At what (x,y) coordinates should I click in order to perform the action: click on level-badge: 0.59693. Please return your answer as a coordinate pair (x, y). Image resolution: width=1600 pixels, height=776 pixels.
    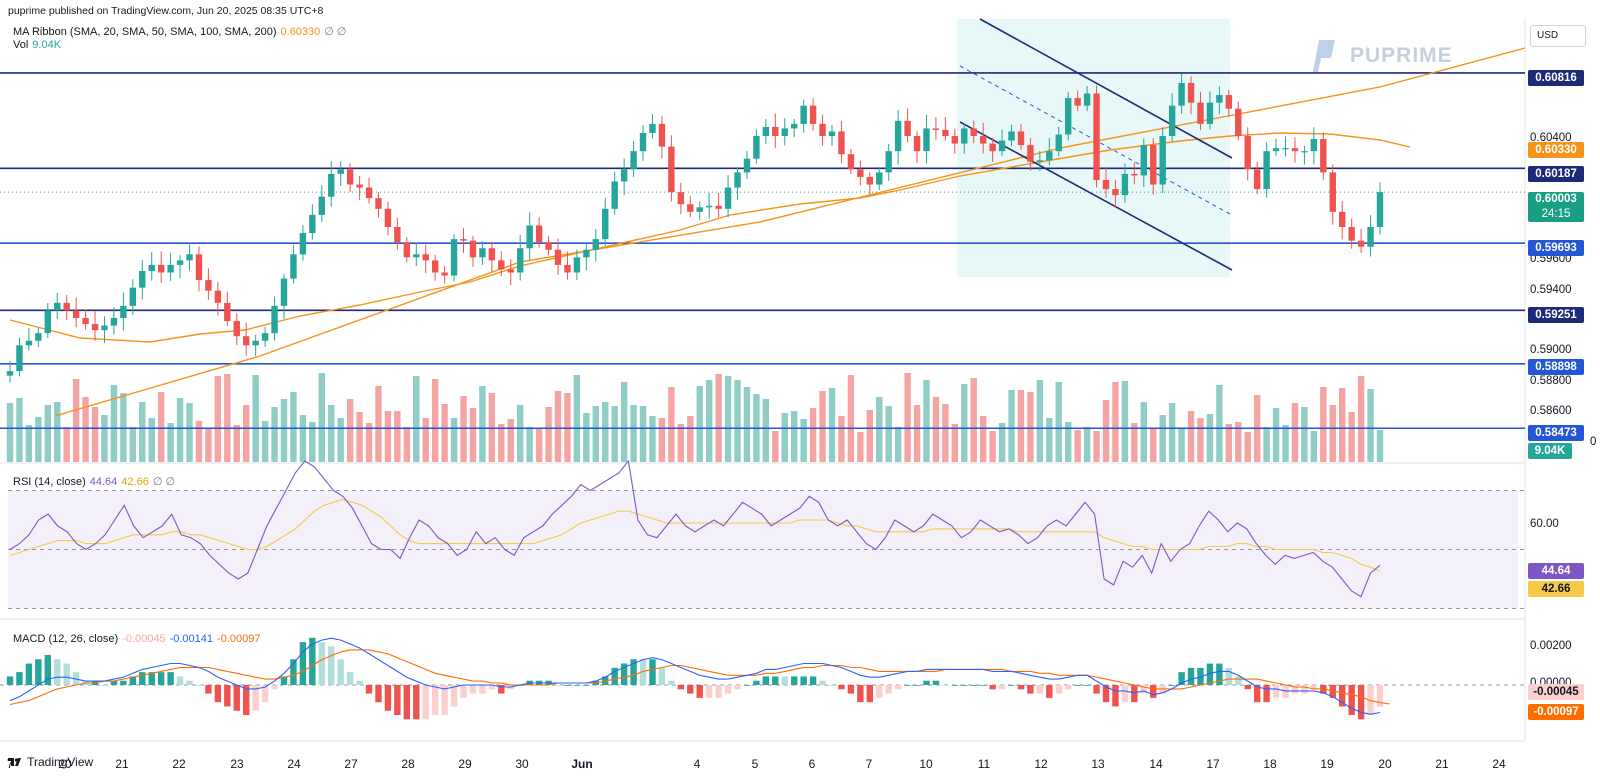
    Looking at the image, I should click on (1556, 248).